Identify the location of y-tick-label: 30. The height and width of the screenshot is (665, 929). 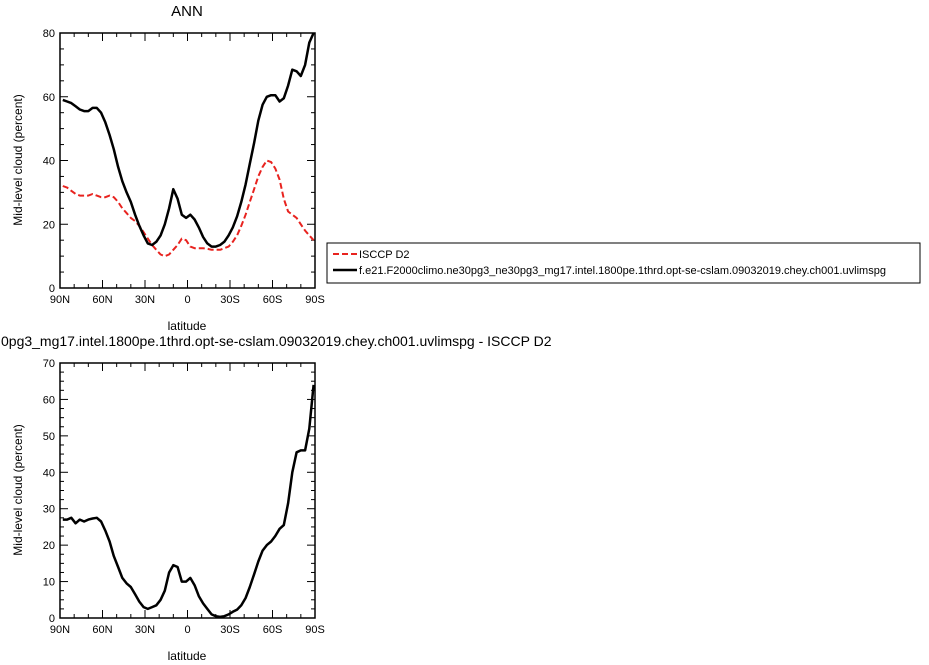
(49, 510).